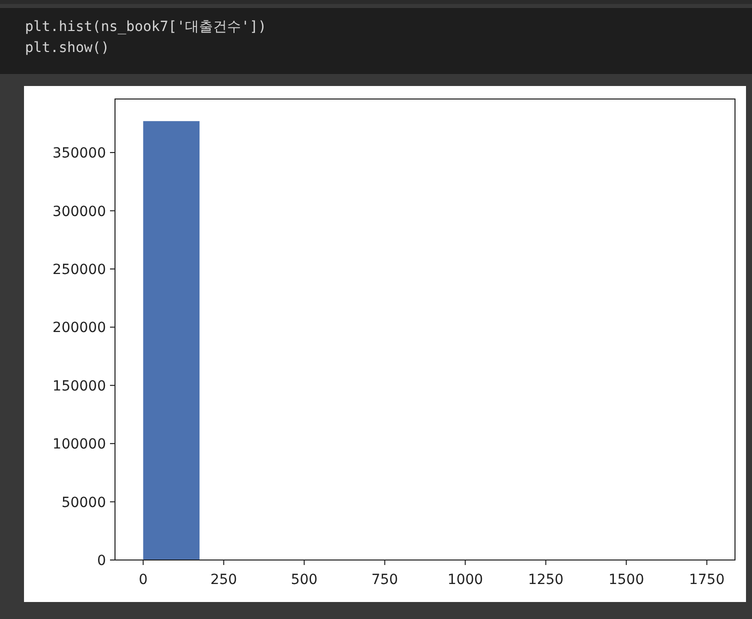 The width and height of the screenshot is (752, 619). Describe the element at coordinates (384, 580) in the screenshot. I see `x-tick-label: 750` at that location.